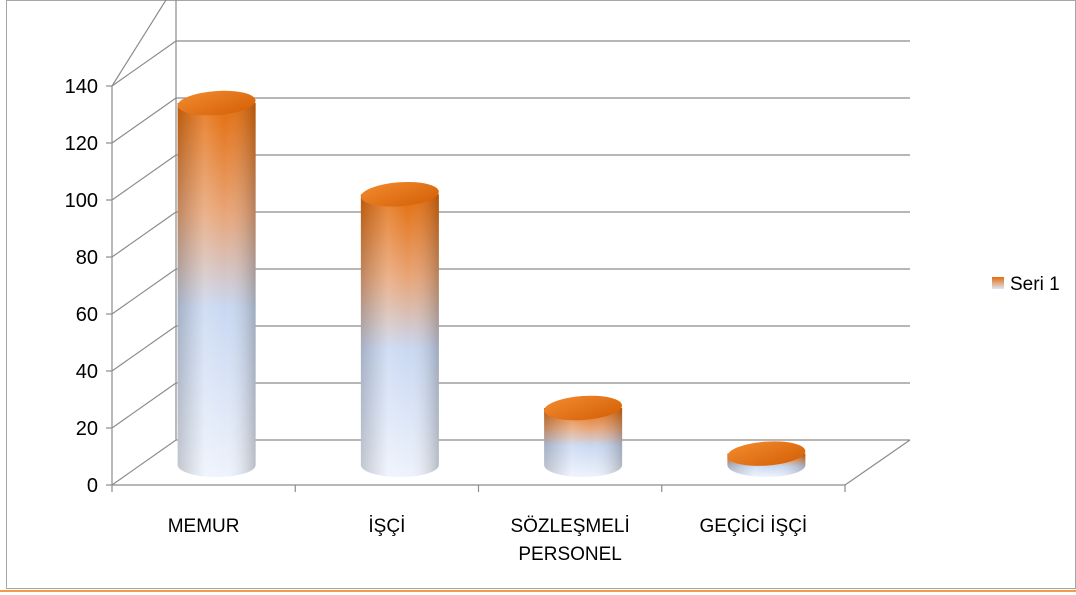  What do you see at coordinates (204, 526) in the screenshot?
I see `x-category-label-1: MEMUR` at bounding box center [204, 526].